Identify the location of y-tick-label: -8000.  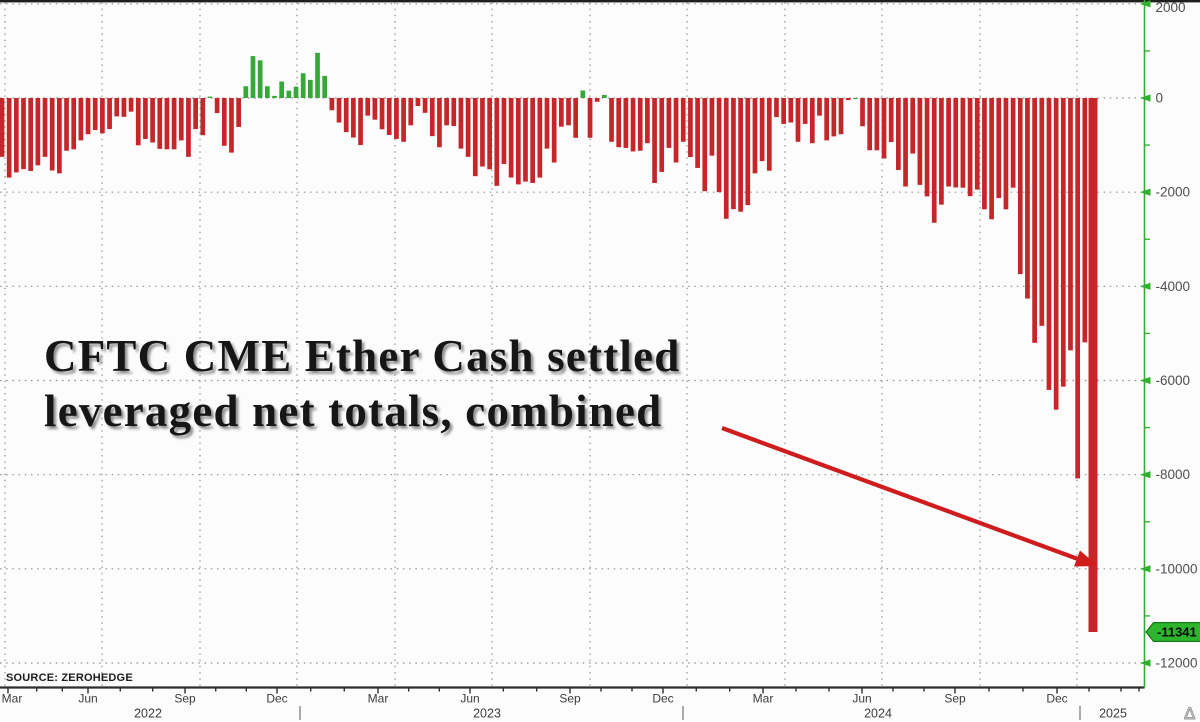
(1173, 474).